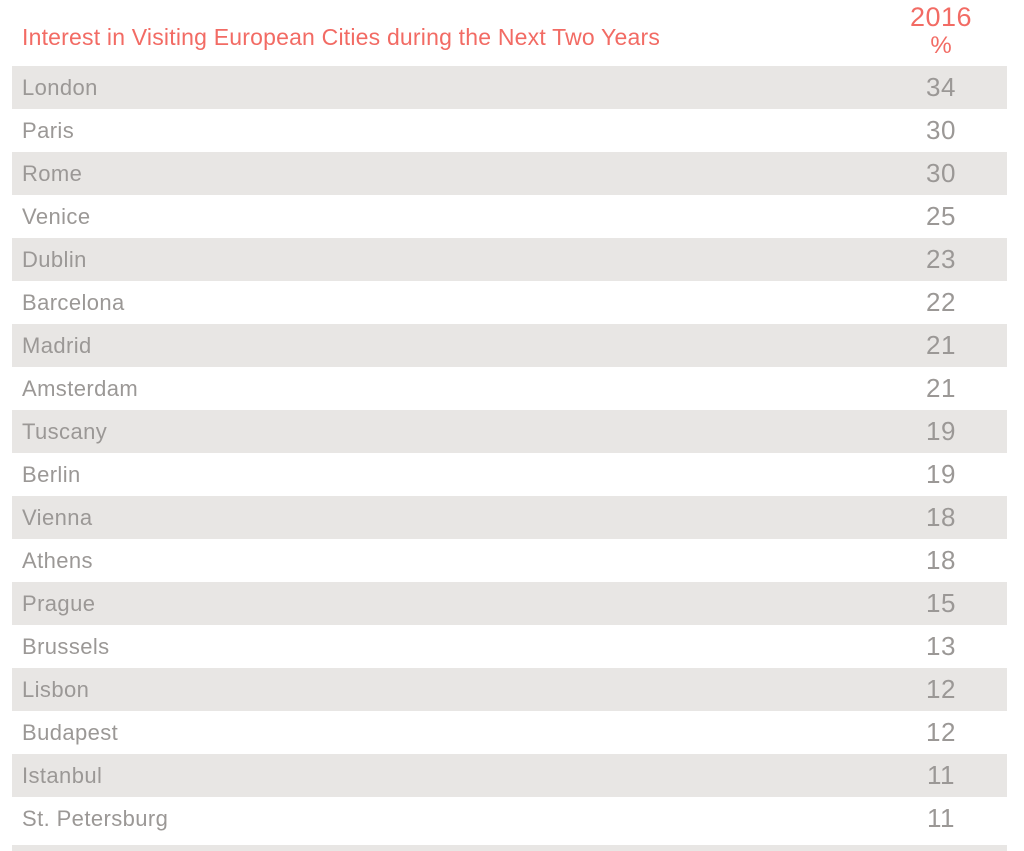  What do you see at coordinates (509, 560) in the screenshot?
I see `table-row: Athens 18` at bounding box center [509, 560].